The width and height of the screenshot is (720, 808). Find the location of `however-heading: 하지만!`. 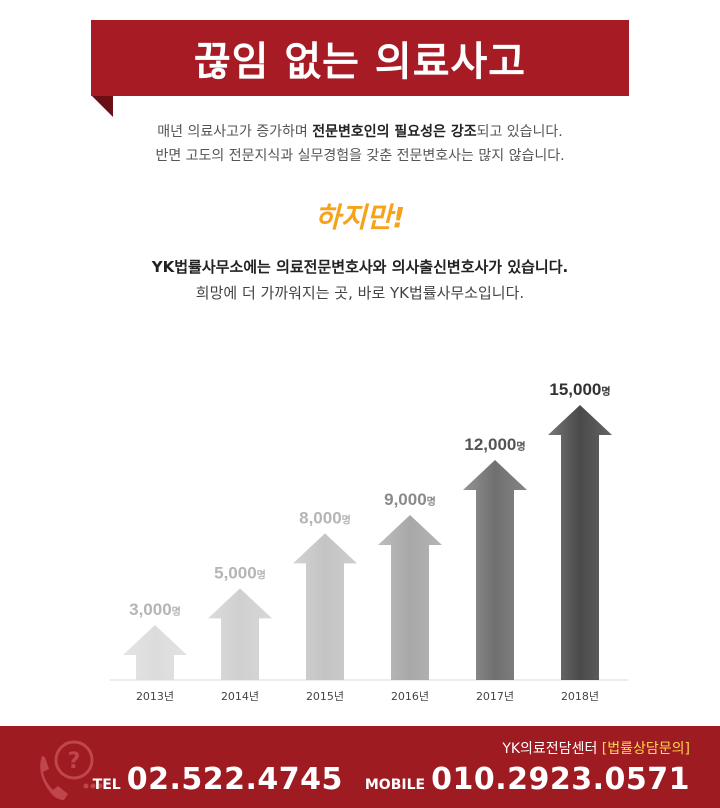

however-heading: 하지만! is located at coordinates (360, 217).